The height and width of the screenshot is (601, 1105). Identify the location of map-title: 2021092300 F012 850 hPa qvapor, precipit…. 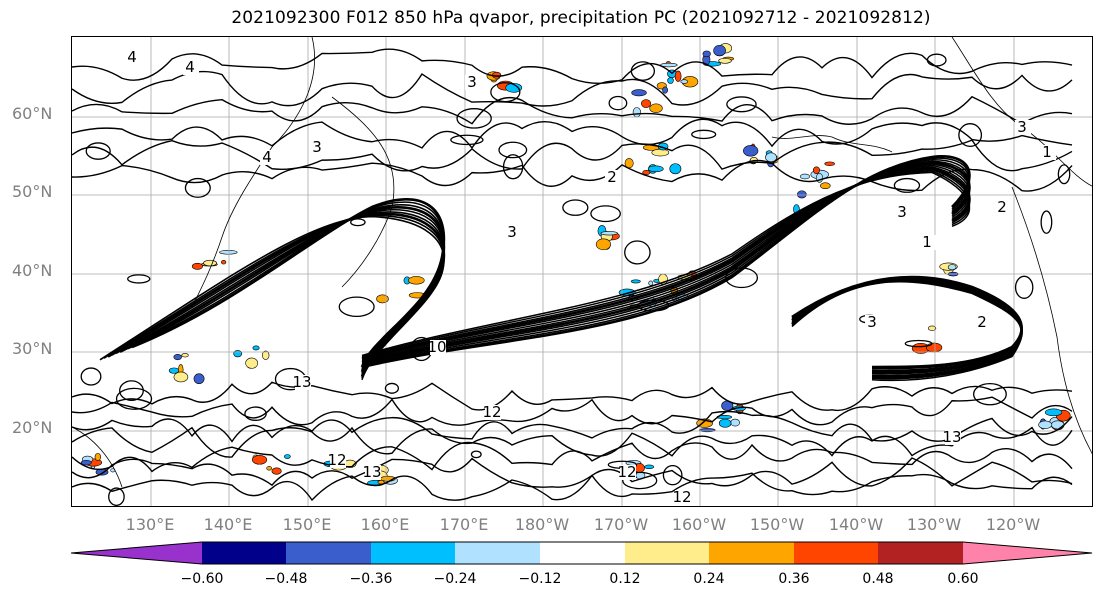
(581, 18).